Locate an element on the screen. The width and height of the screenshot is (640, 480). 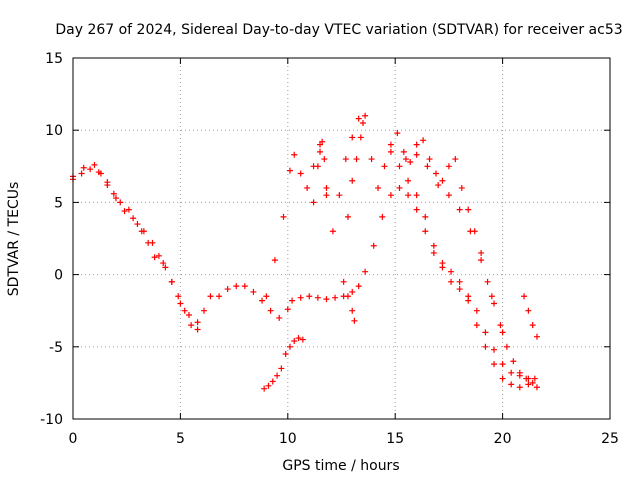
y-tick-label: 15 is located at coordinates (54, 59).